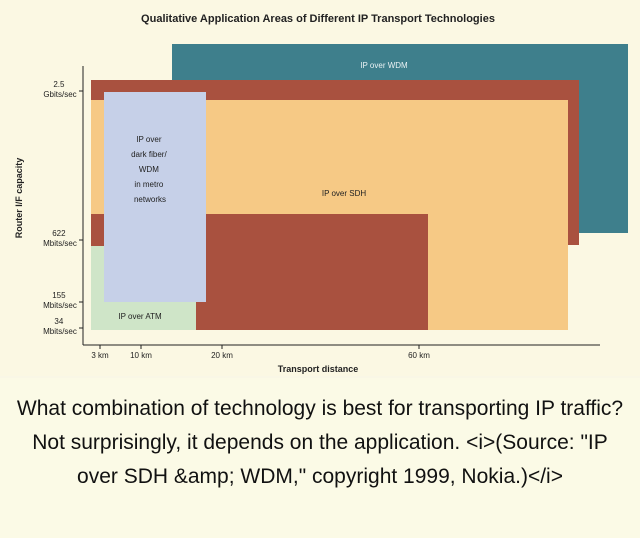 Image resolution: width=640 pixels, height=538 pixels. What do you see at coordinates (150, 199) in the screenshot?
I see `dark-fiber-line-5: networks` at bounding box center [150, 199].